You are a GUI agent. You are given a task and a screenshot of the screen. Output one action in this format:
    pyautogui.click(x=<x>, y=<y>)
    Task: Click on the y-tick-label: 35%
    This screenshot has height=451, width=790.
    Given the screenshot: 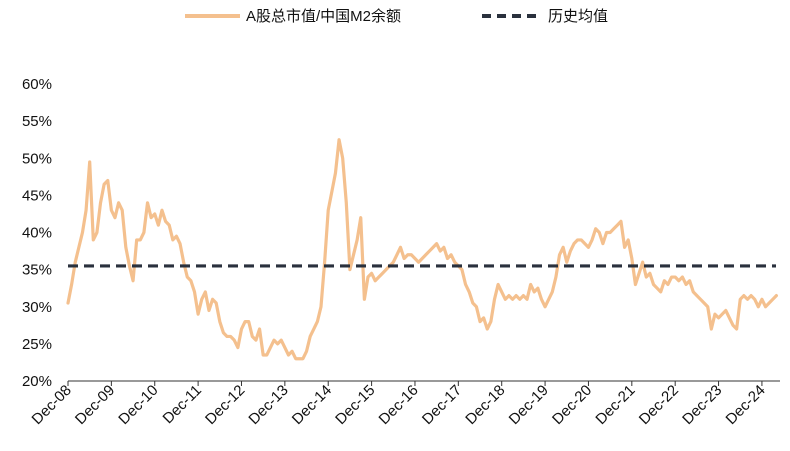 What is the action you would take?
    pyautogui.click(x=37, y=270)
    